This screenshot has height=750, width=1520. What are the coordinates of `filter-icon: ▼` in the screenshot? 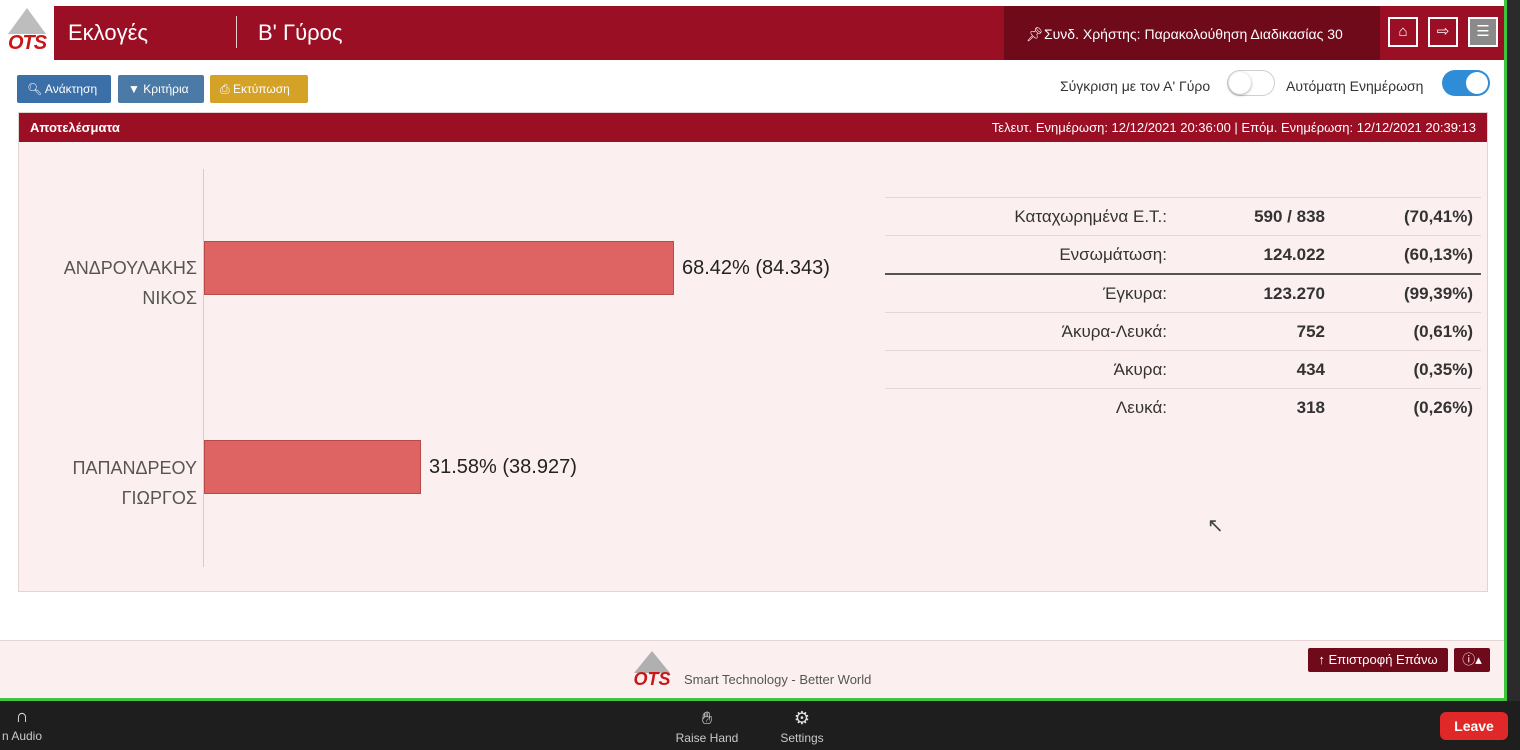 It's located at (134, 89).